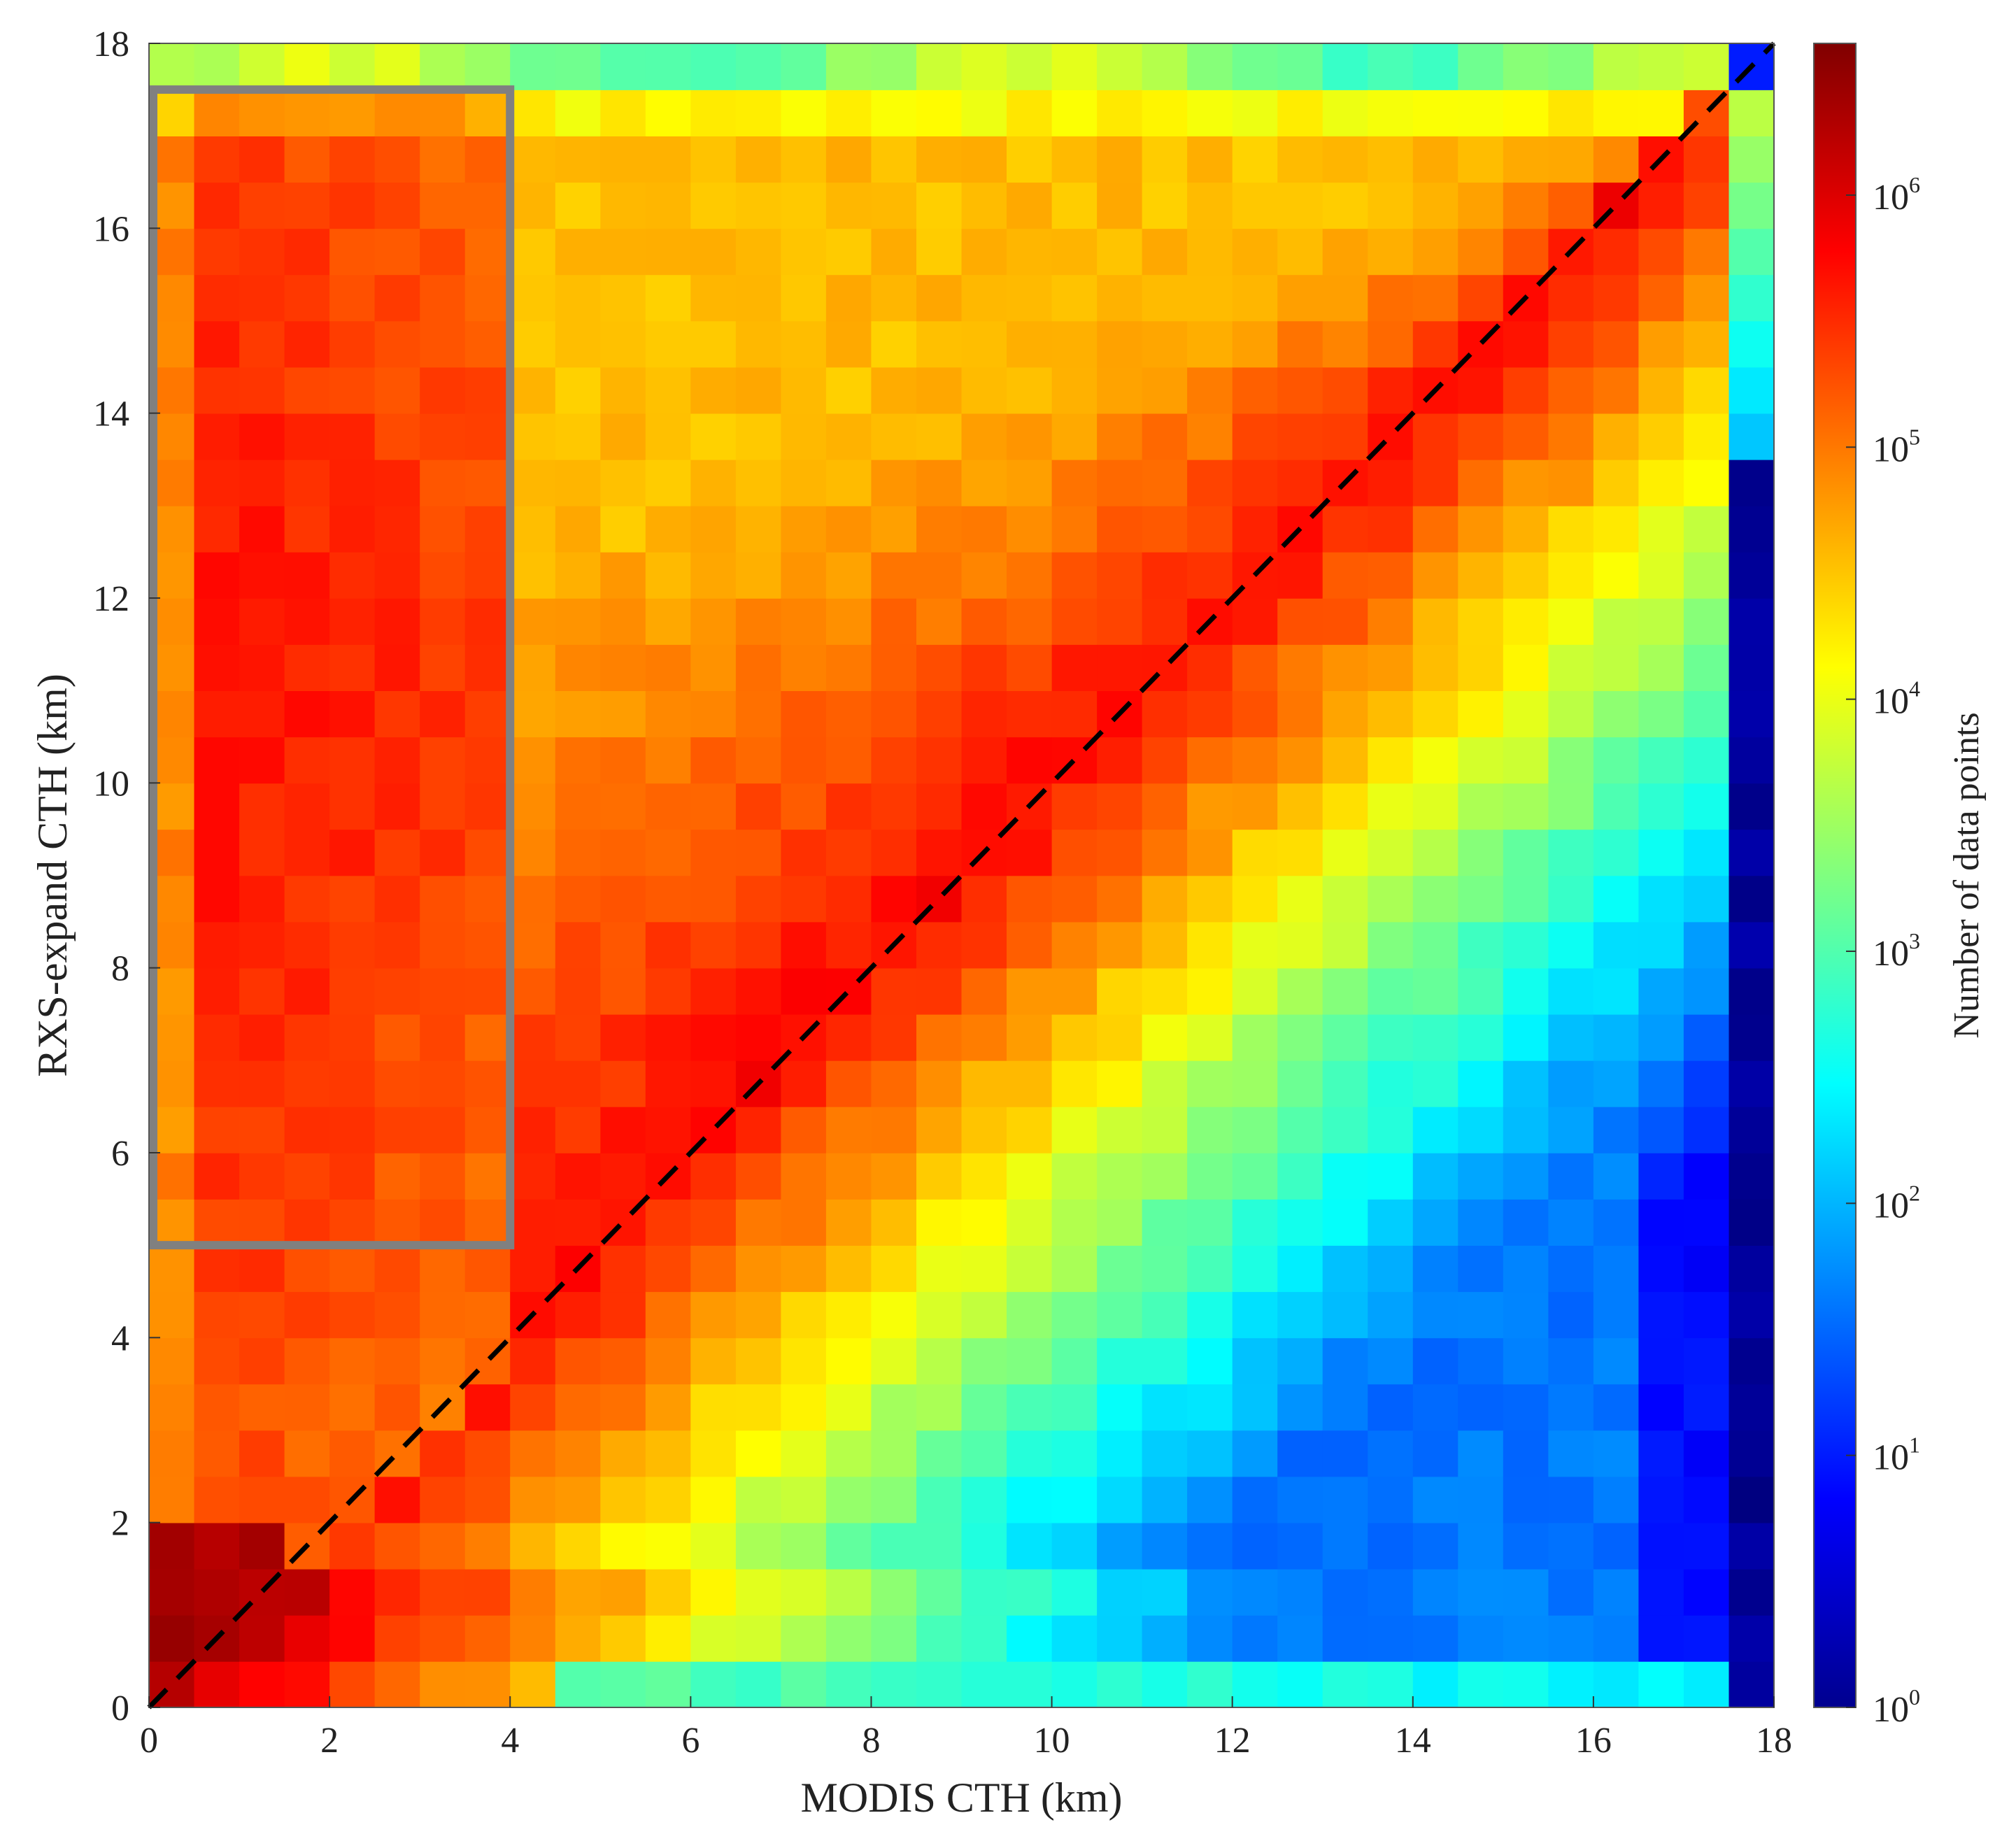 The image size is (2016, 1848). I want to click on y-tick-label: 2, so click(120, 1524).